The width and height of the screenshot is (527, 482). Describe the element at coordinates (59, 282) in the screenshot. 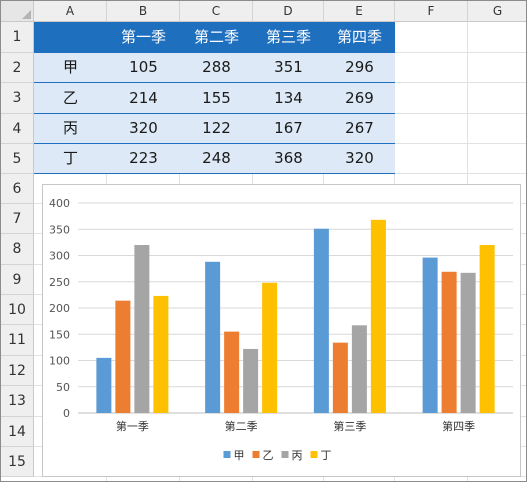

I see `y-tick-label: 250` at that location.